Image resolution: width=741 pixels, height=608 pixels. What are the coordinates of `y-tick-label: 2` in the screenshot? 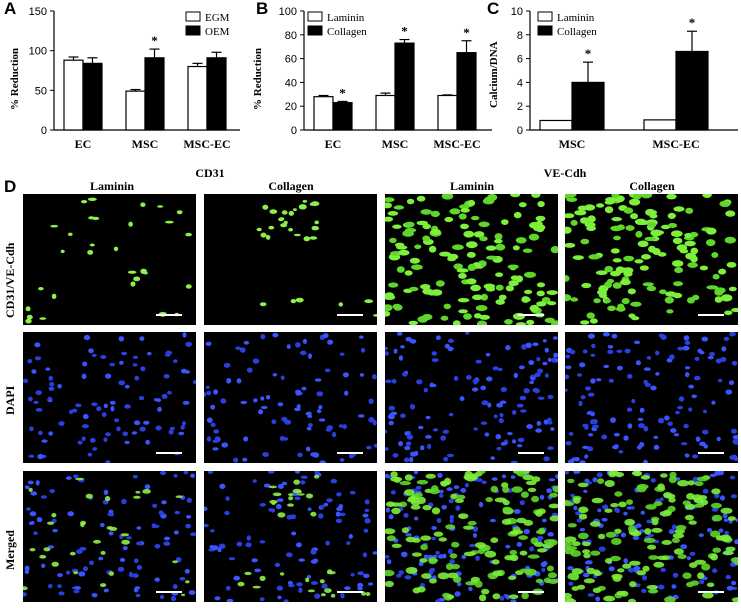 It's located at (520, 107).